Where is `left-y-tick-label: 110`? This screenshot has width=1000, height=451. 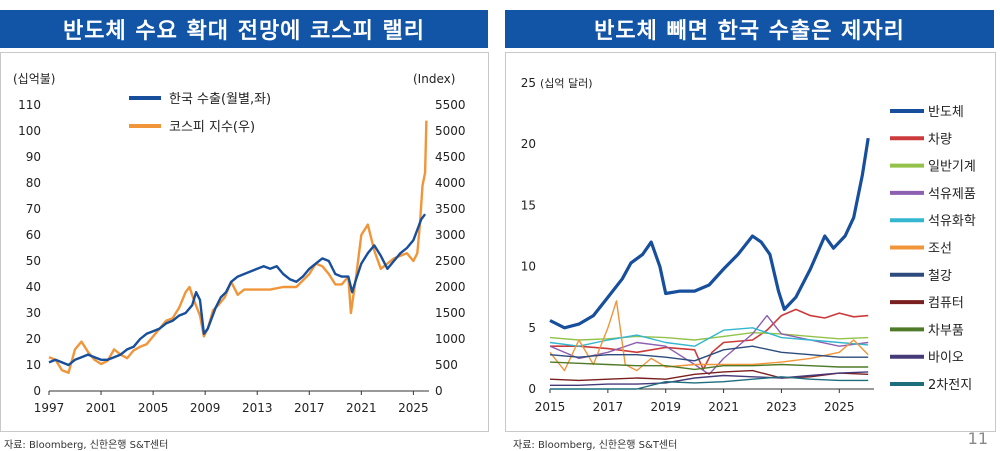
left-y-tick-label: 110 is located at coordinates (29, 105).